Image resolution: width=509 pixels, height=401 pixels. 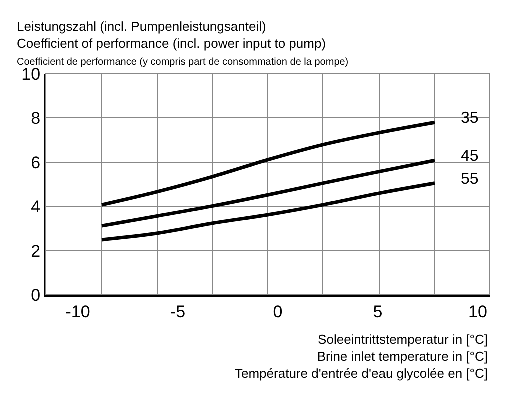 What do you see at coordinates (36, 118) in the screenshot?
I see `y-tick-label: 8` at bounding box center [36, 118].